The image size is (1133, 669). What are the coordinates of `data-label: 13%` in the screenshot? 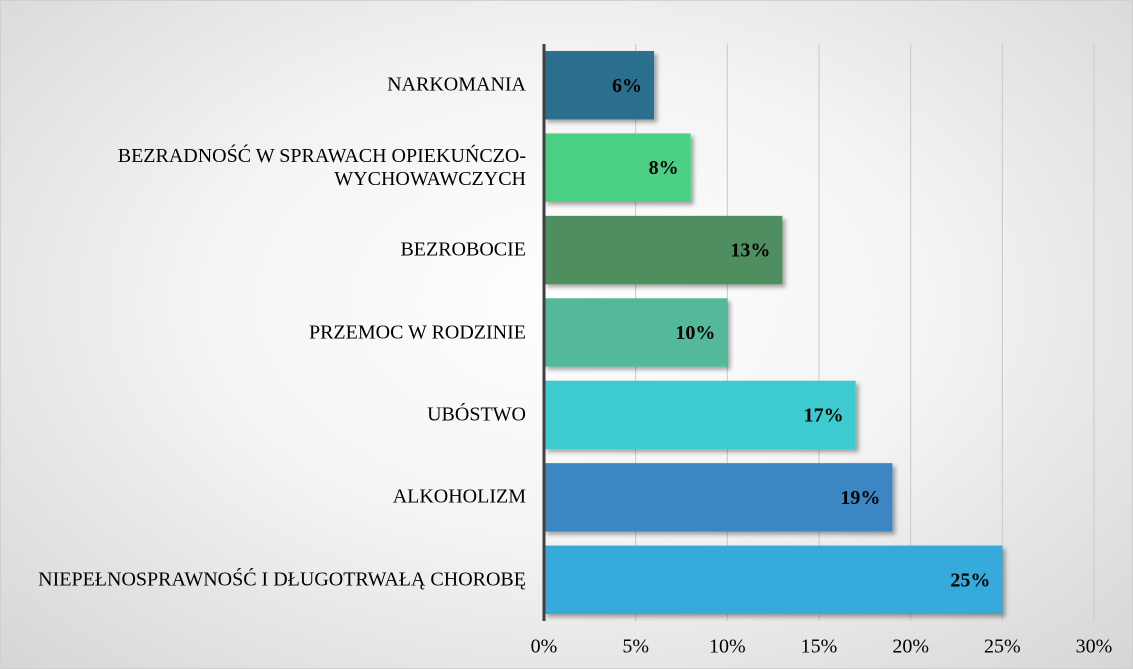 It's located at (750, 251).